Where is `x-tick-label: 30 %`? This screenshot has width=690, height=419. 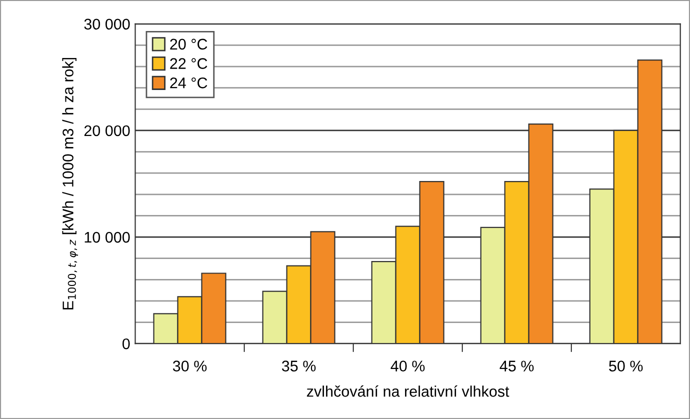 x-tick-label: 30 % is located at coordinates (189, 366).